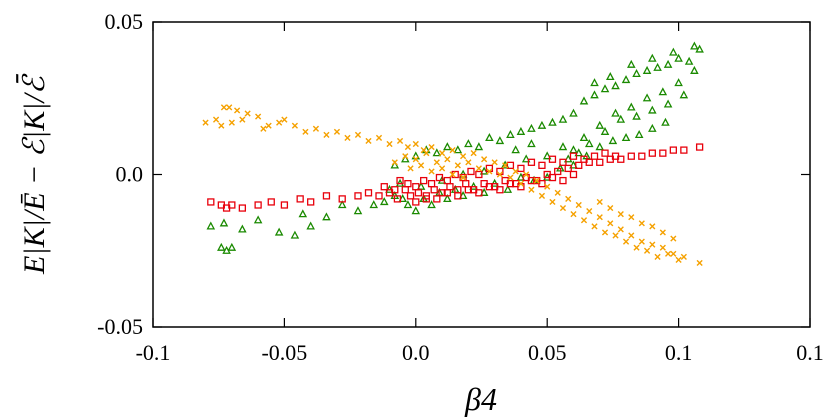  What do you see at coordinates (153, 352) in the screenshot?
I see `x-tick-label: -0.1` at bounding box center [153, 352].